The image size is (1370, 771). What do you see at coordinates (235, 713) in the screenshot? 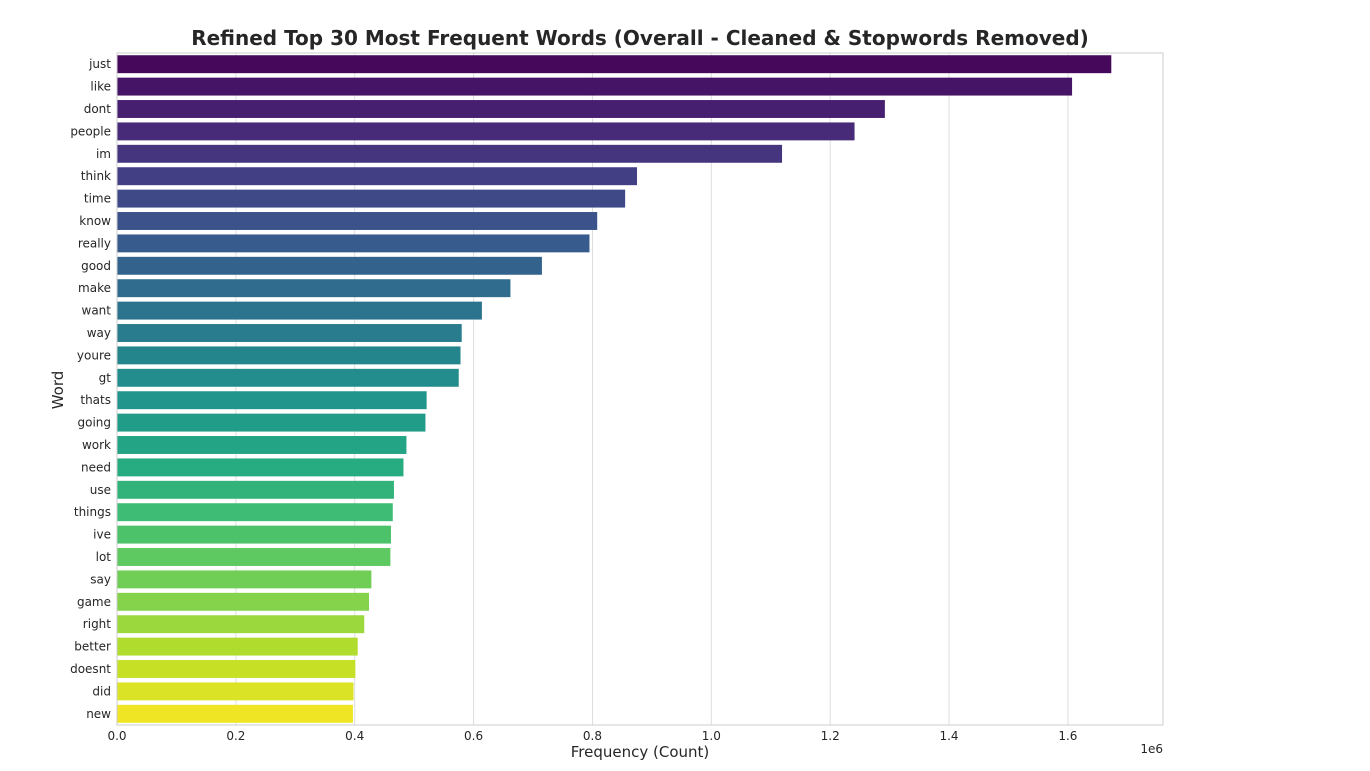
I see `bar-new` at bounding box center [235, 713].